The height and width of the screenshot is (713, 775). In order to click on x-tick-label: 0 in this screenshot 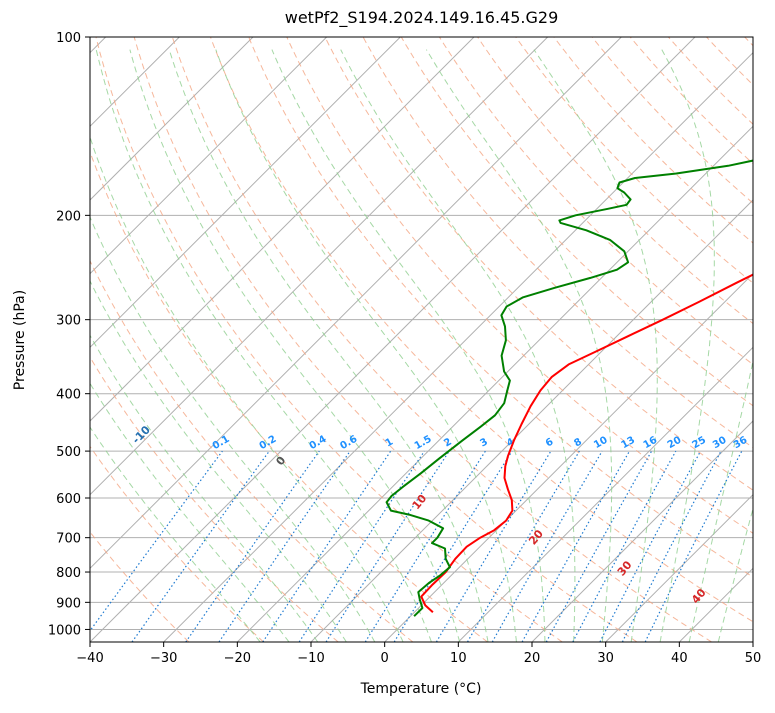, I will do `click(385, 658)`.